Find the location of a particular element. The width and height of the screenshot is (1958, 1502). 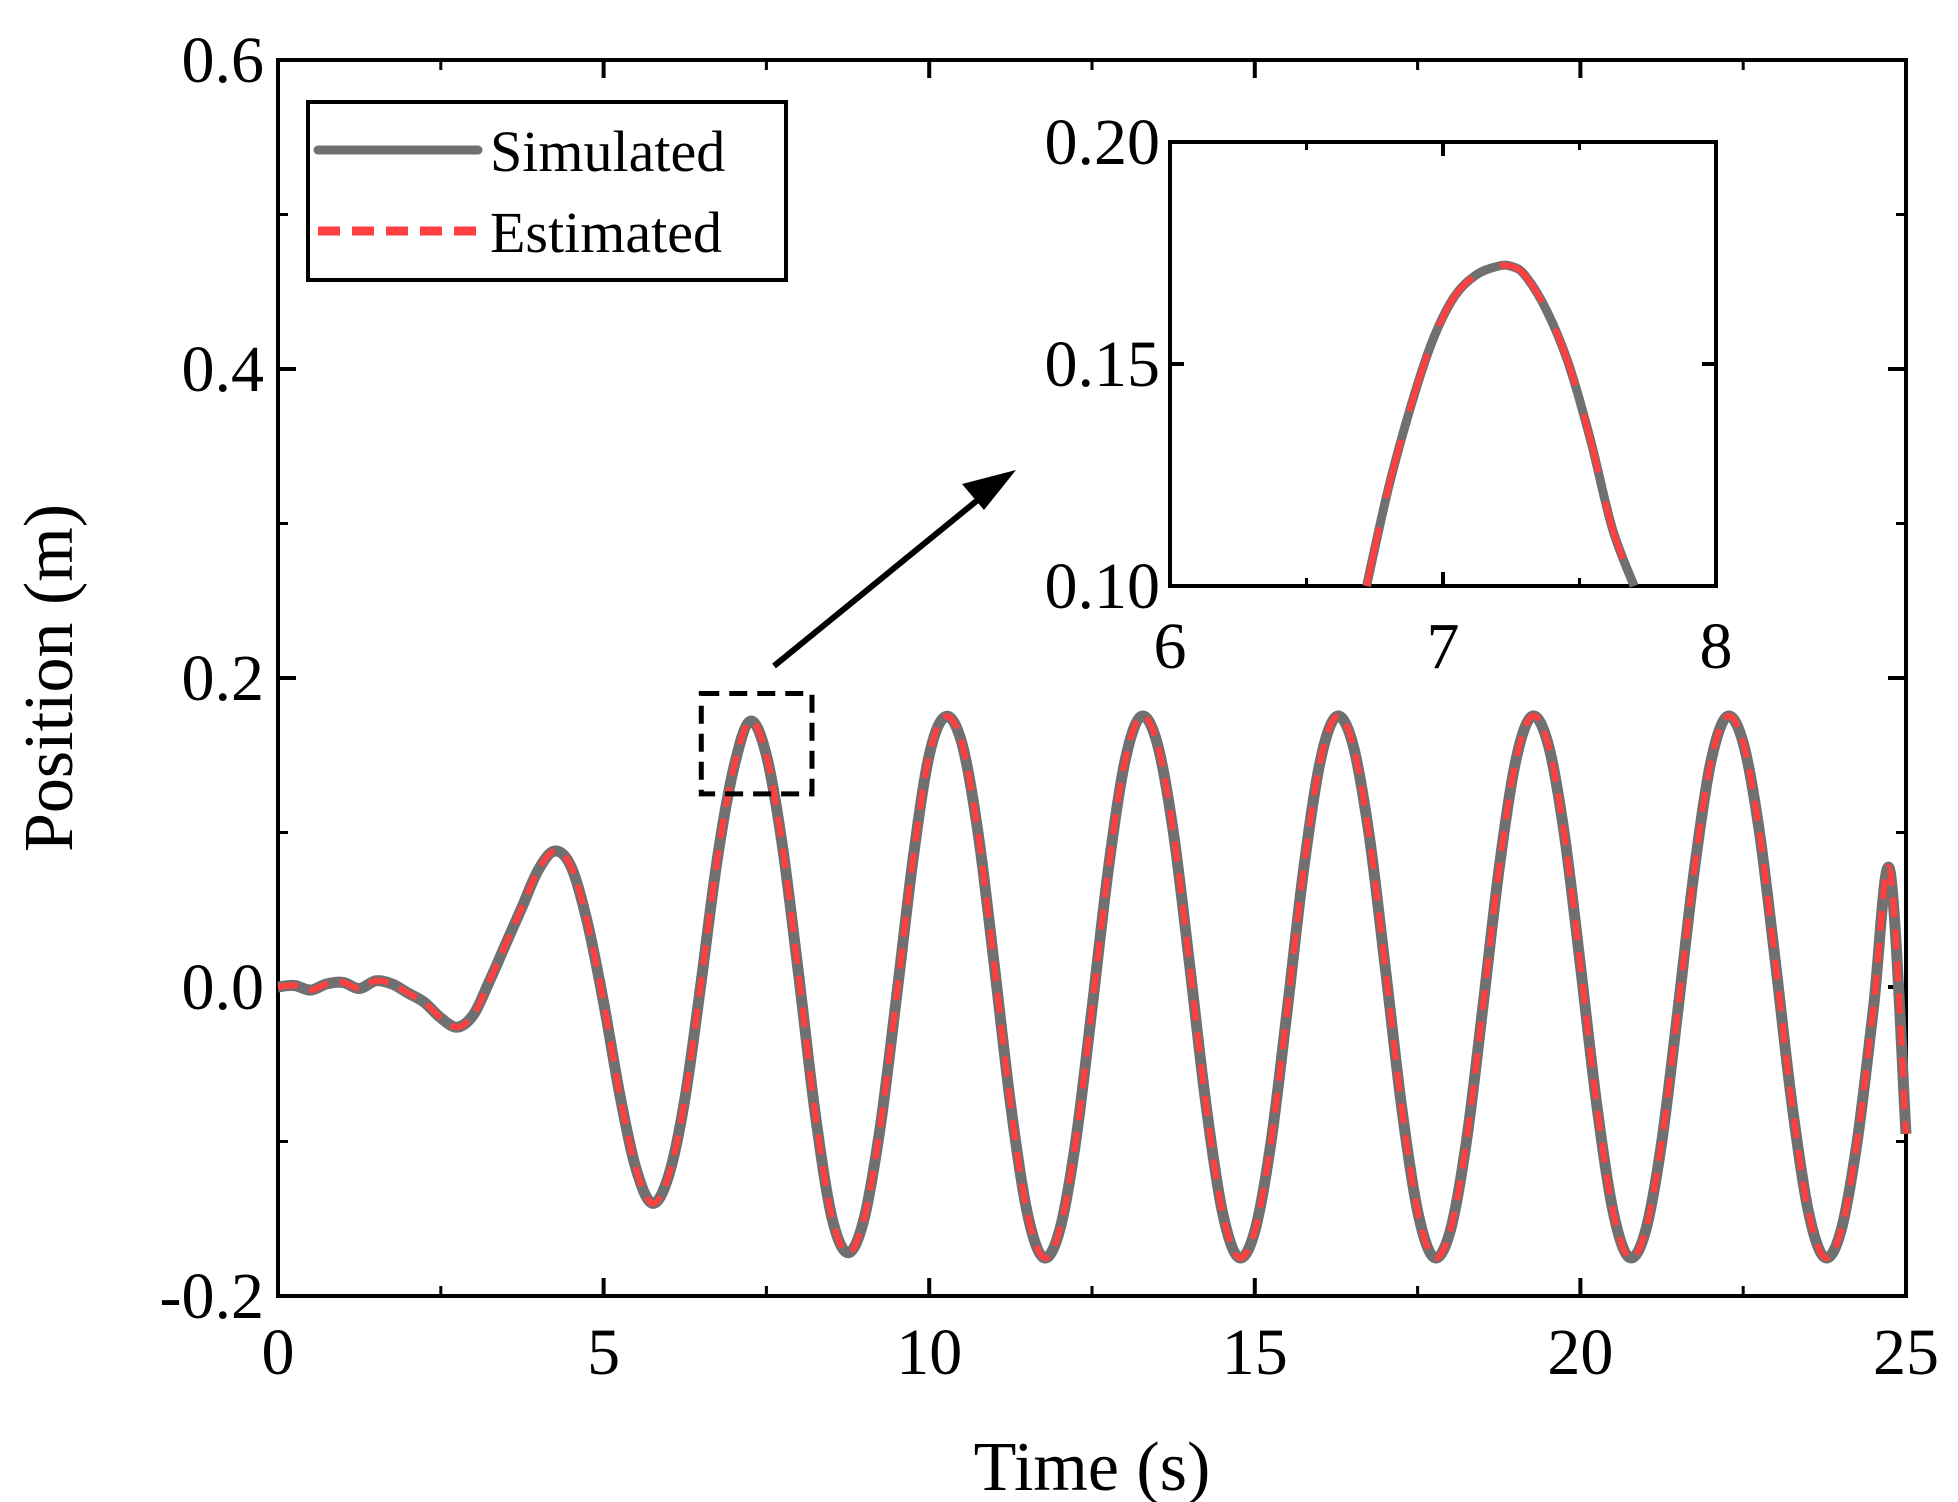

x-tick-label: 0 is located at coordinates (278, 1352).